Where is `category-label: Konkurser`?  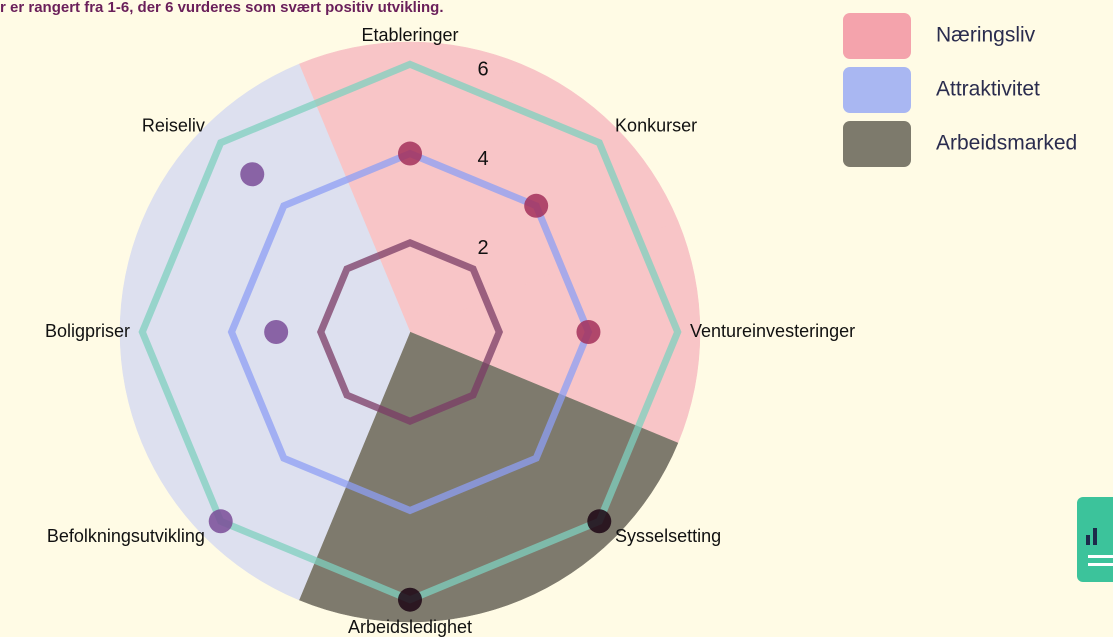 category-label: Konkurser is located at coordinates (656, 126).